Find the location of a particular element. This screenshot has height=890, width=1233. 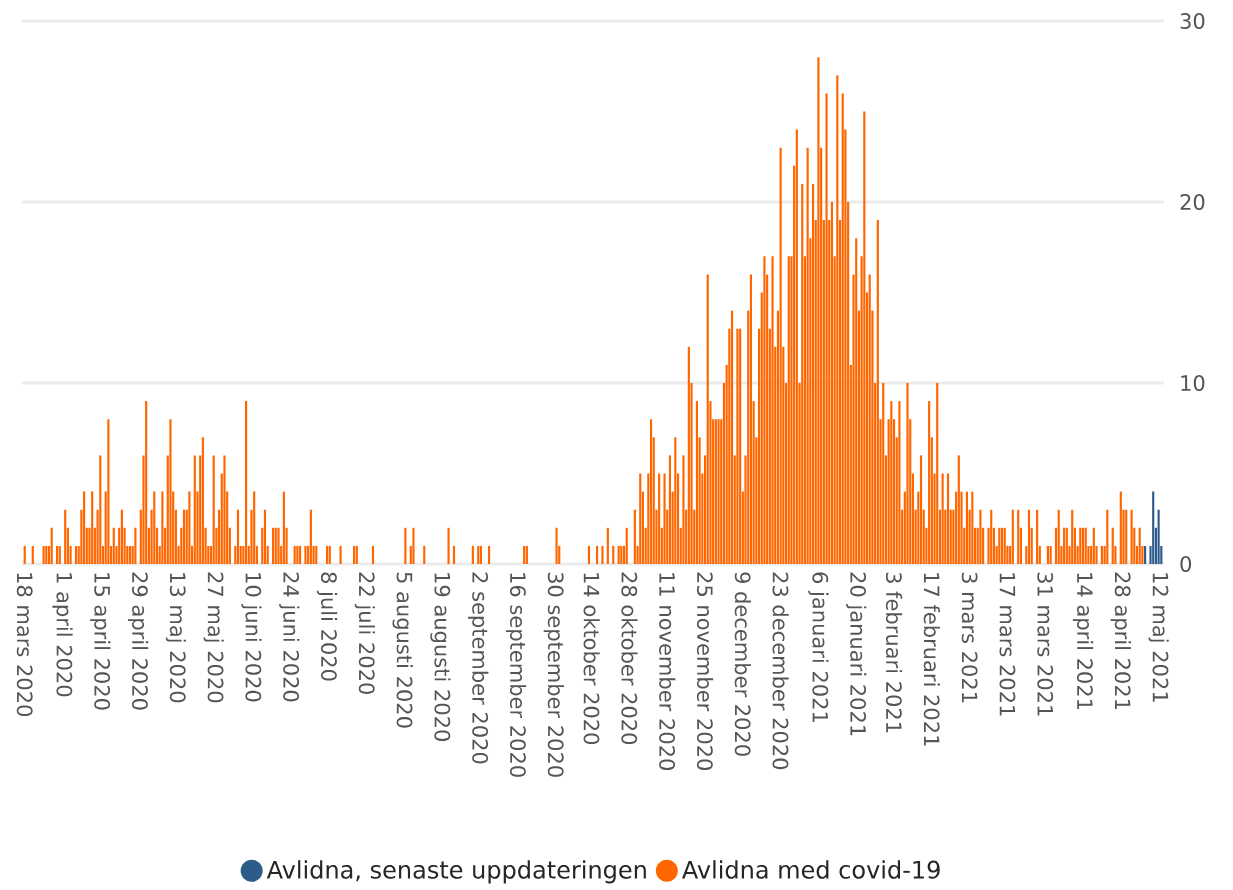

x-tick-label: 14 oktober 2020 is located at coordinates (591, 659).